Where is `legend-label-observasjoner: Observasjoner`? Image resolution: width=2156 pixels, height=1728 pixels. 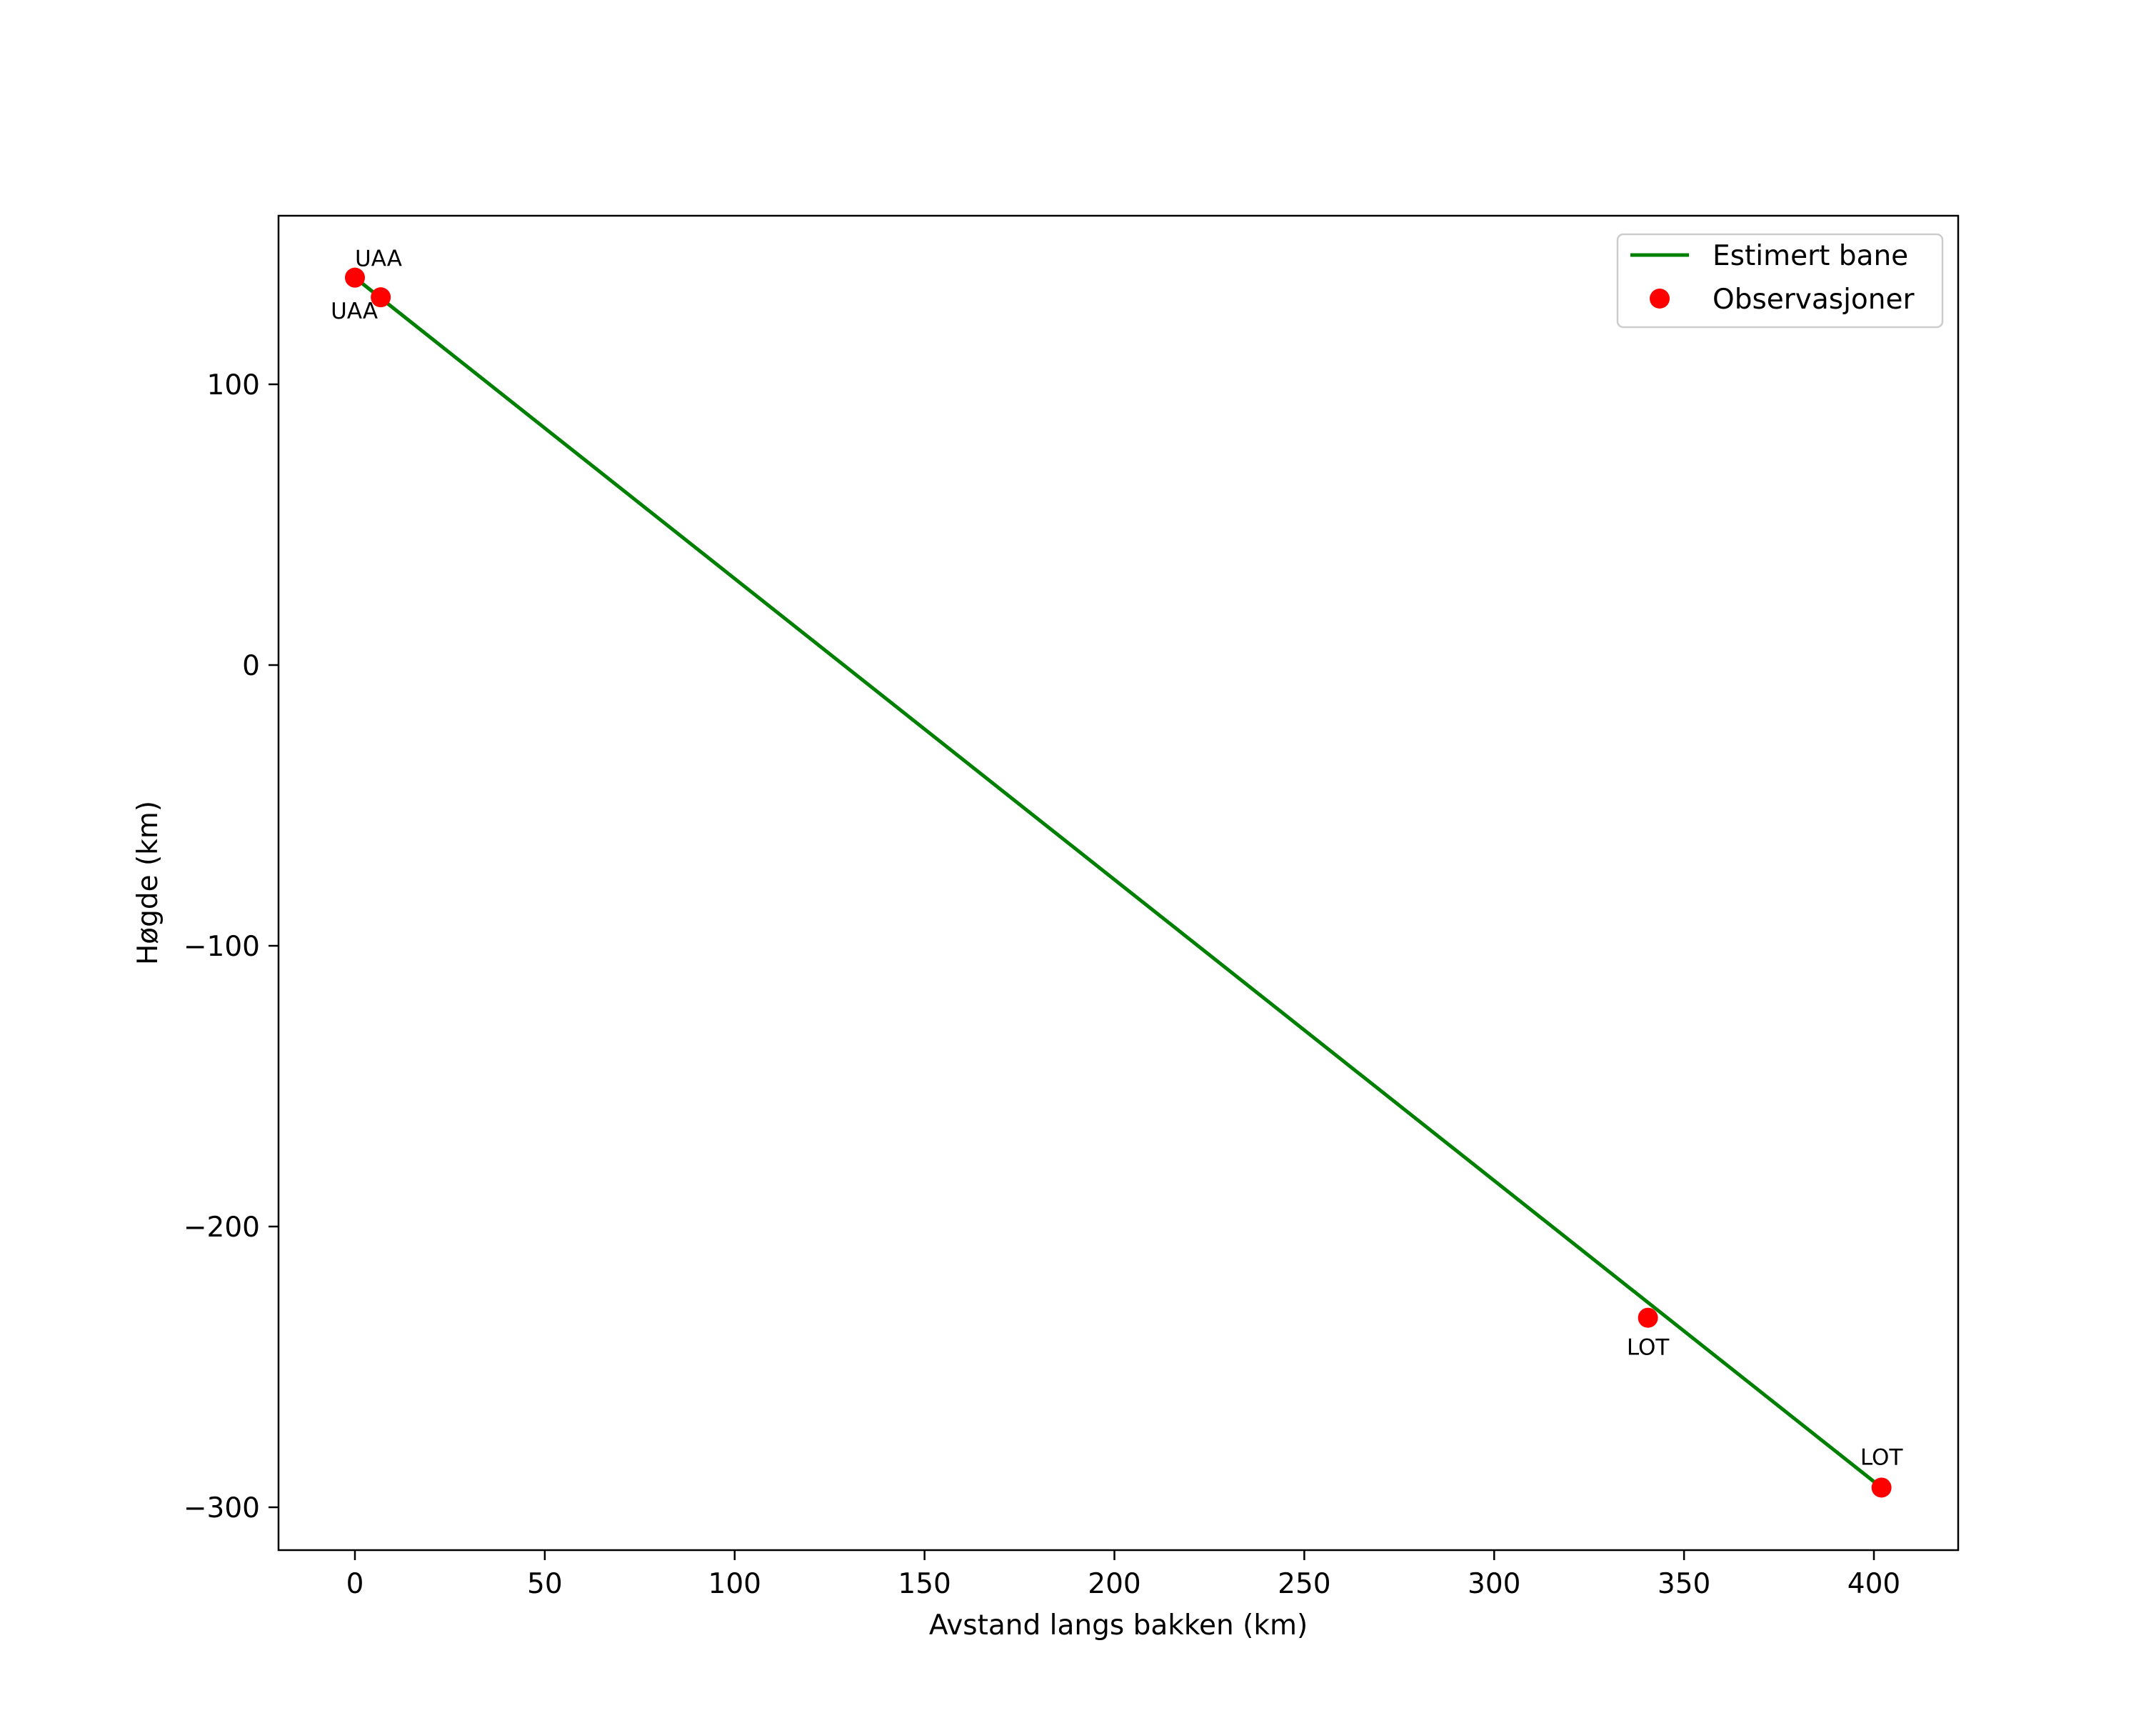 legend-label-observasjoner: Observasjoner is located at coordinates (1814, 300).